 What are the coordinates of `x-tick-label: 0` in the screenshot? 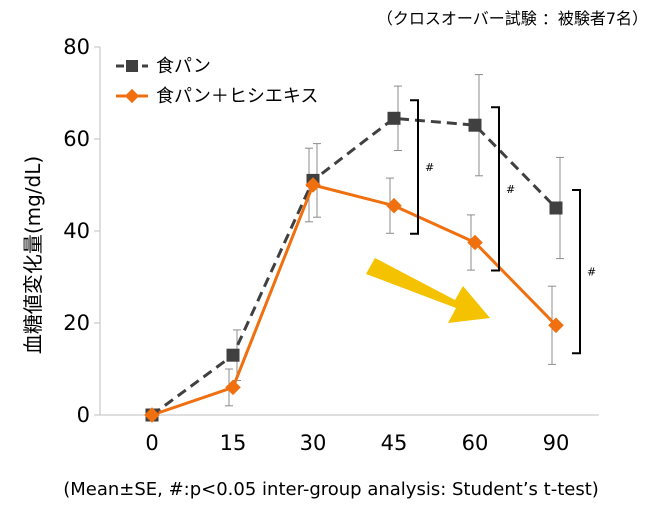 It's located at (151, 443).